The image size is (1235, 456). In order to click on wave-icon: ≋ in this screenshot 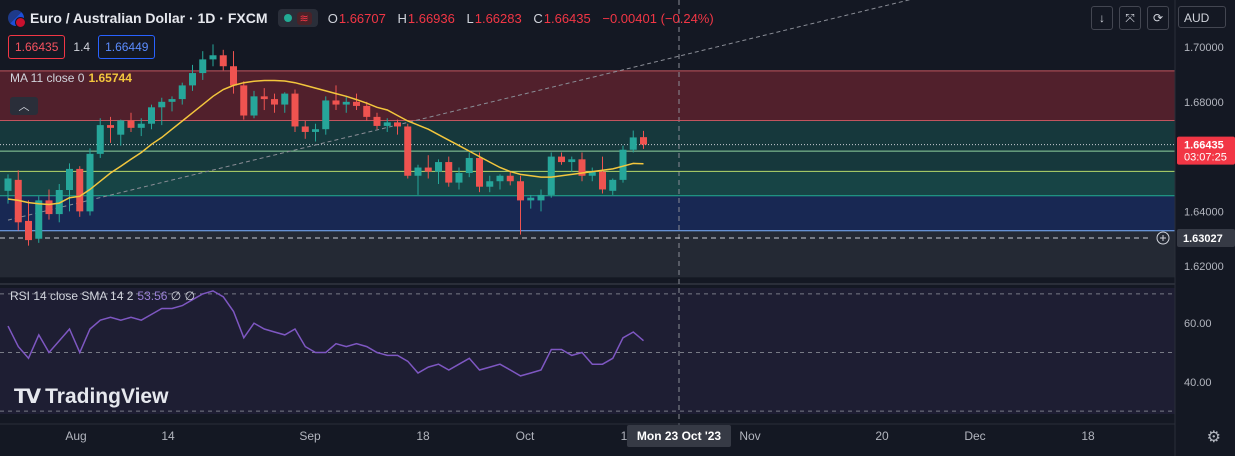, I will do `click(304, 18)`.